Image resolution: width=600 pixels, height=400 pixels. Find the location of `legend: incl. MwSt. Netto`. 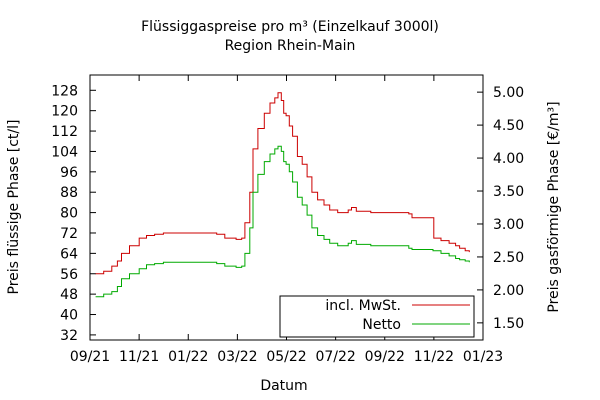

legend: incl. MwSt. Netto is located at coordinates (377, 316).